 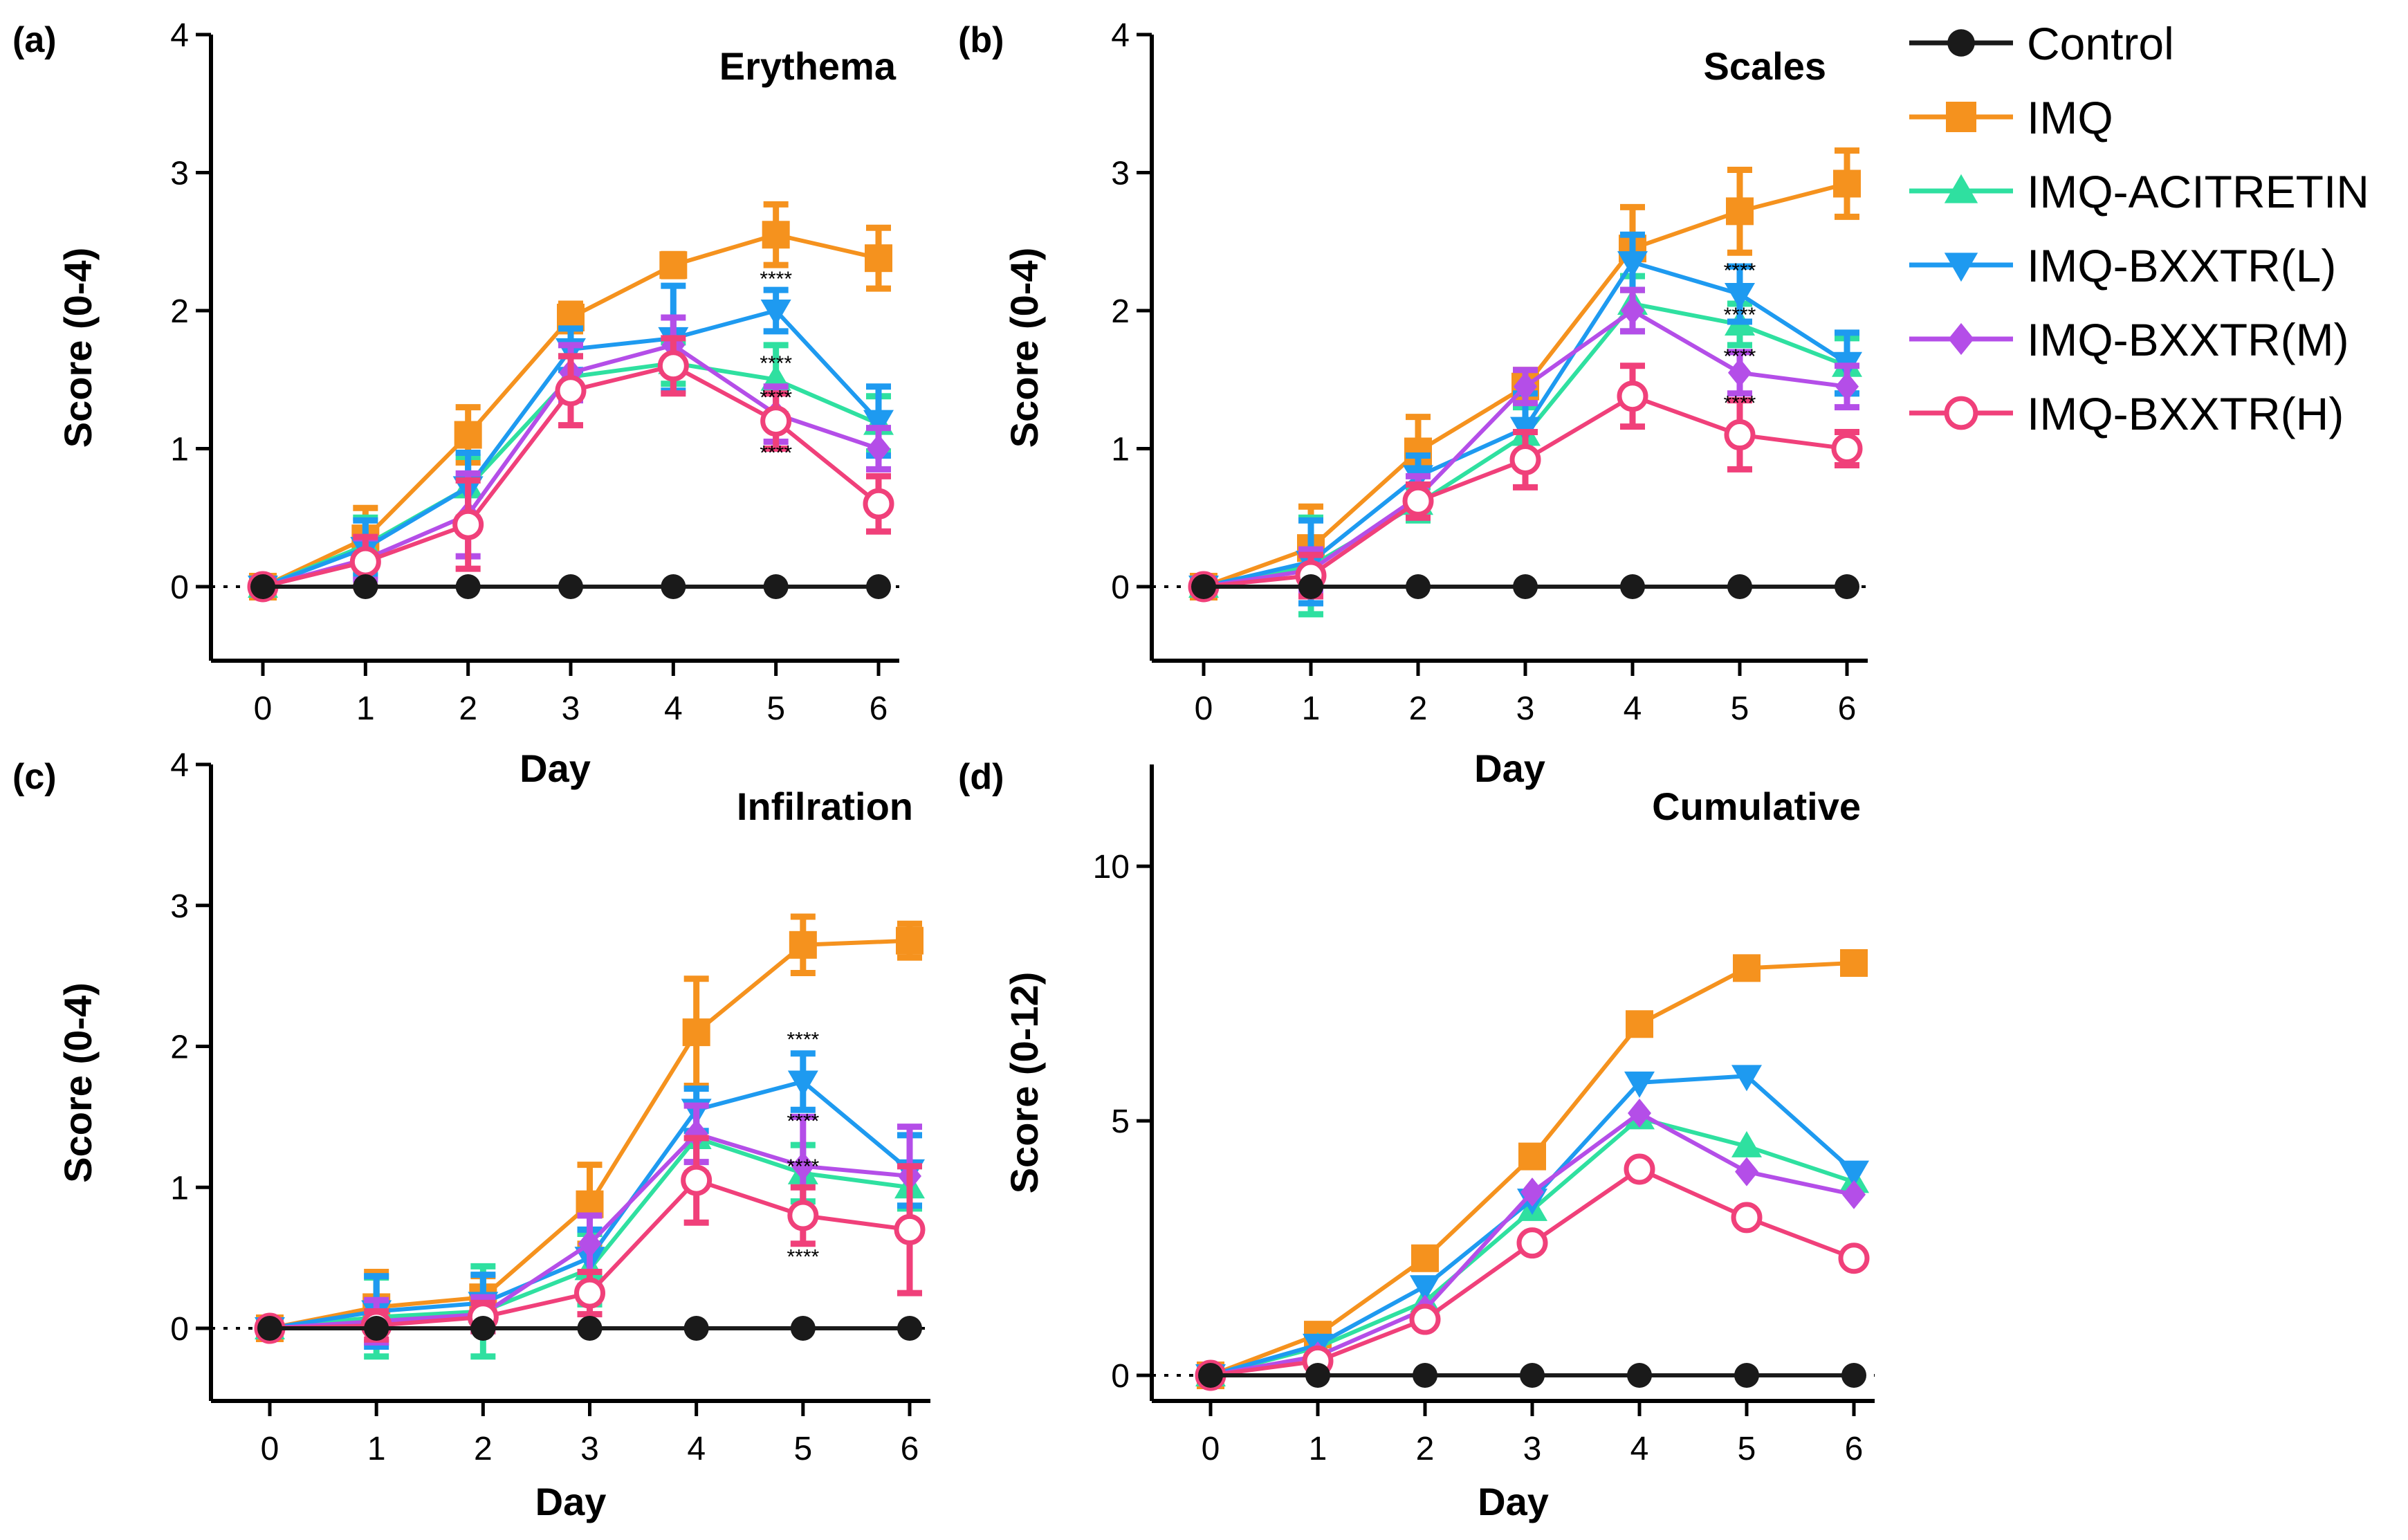 I want to click on y-tick-label: 10, so click(x=1111, y=867).